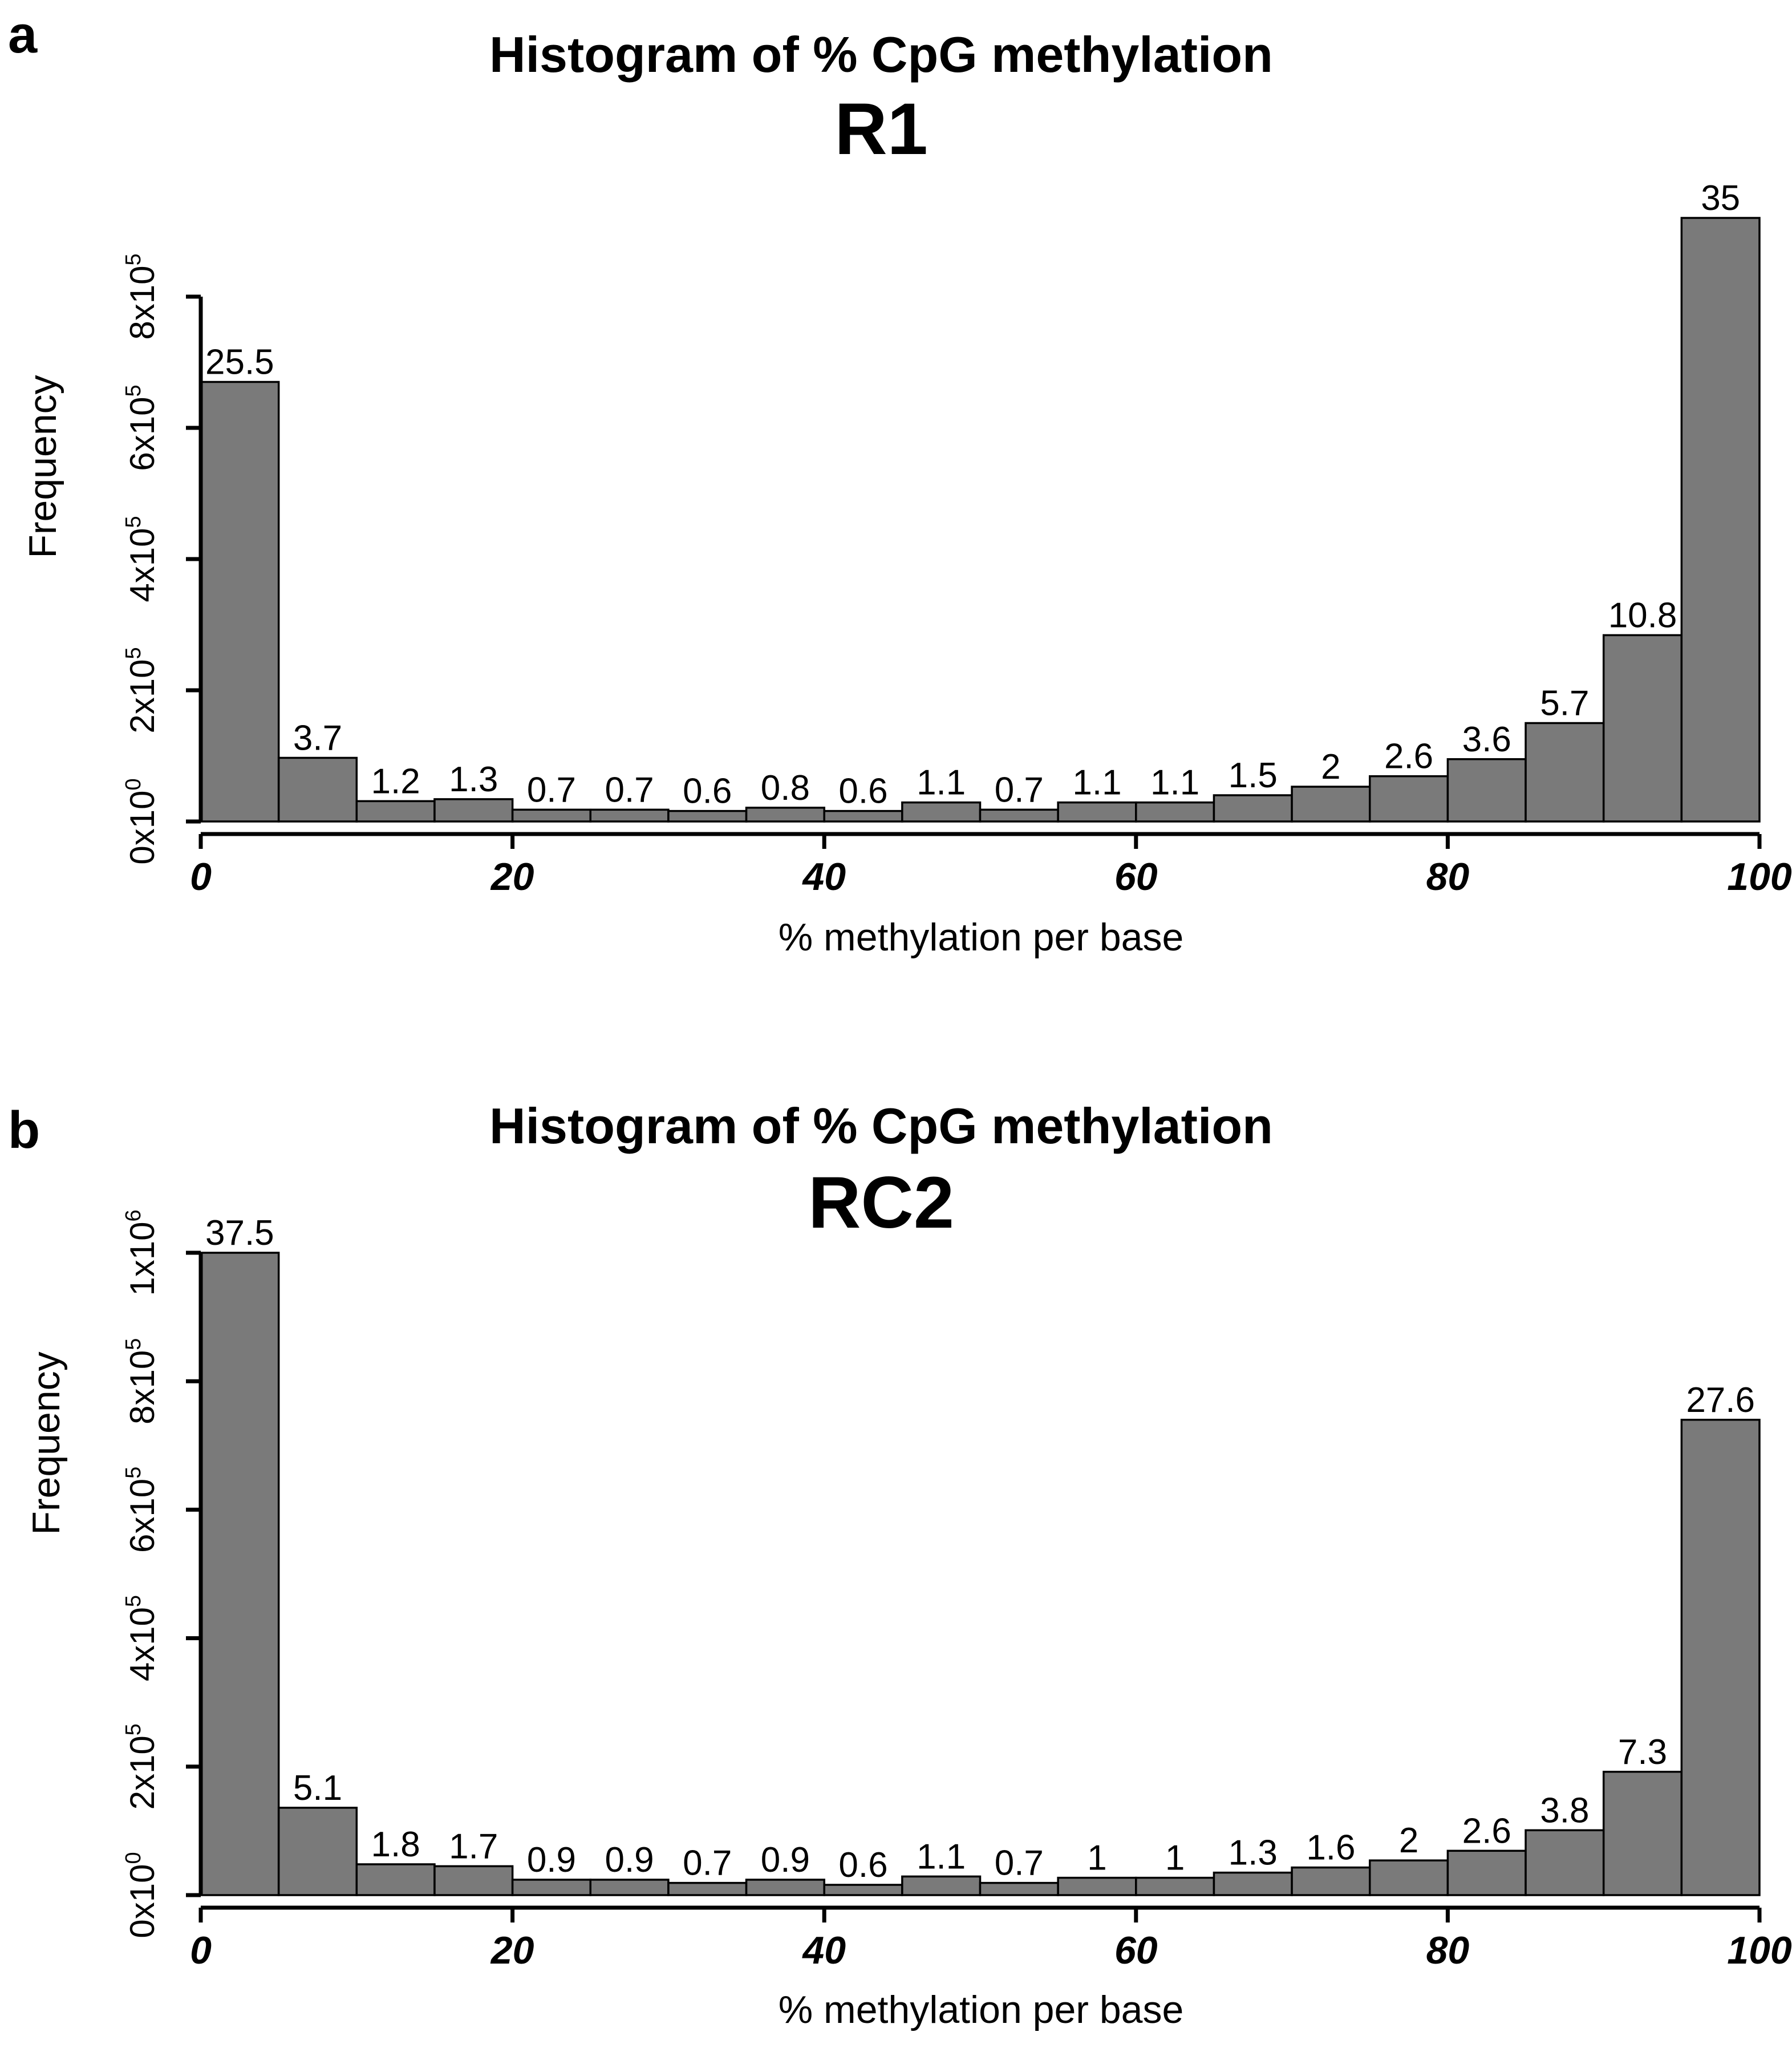 This screenshot has height=2048, width=1792. I want to click on y-tick-label: 8x105, so click(141, 296).